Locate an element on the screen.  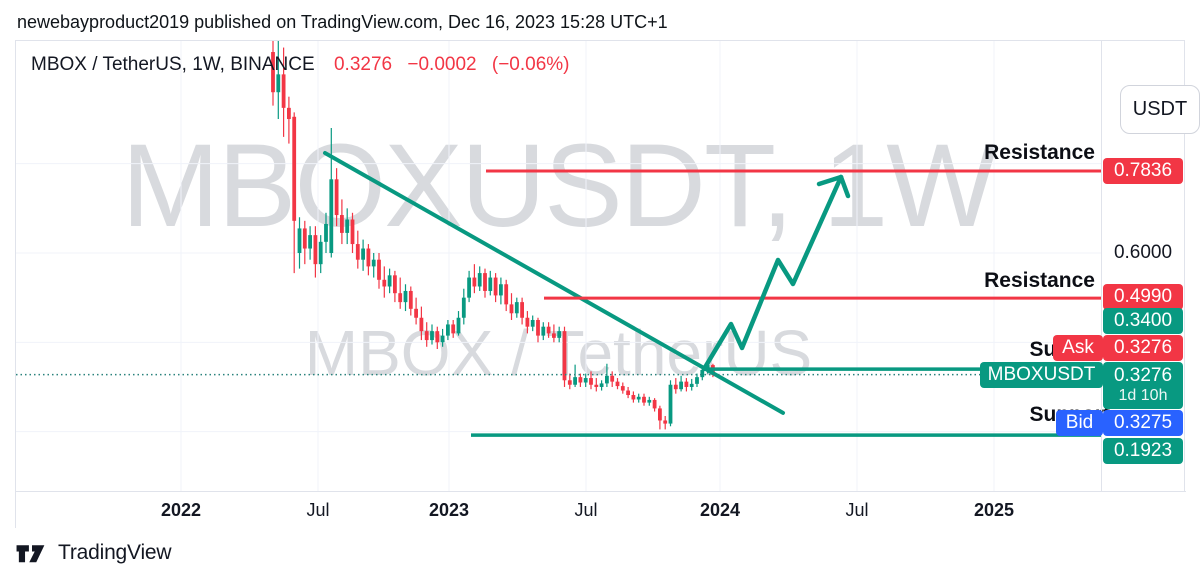
bid-price-label: 0.3275 is located at coordinates (1143, 423).